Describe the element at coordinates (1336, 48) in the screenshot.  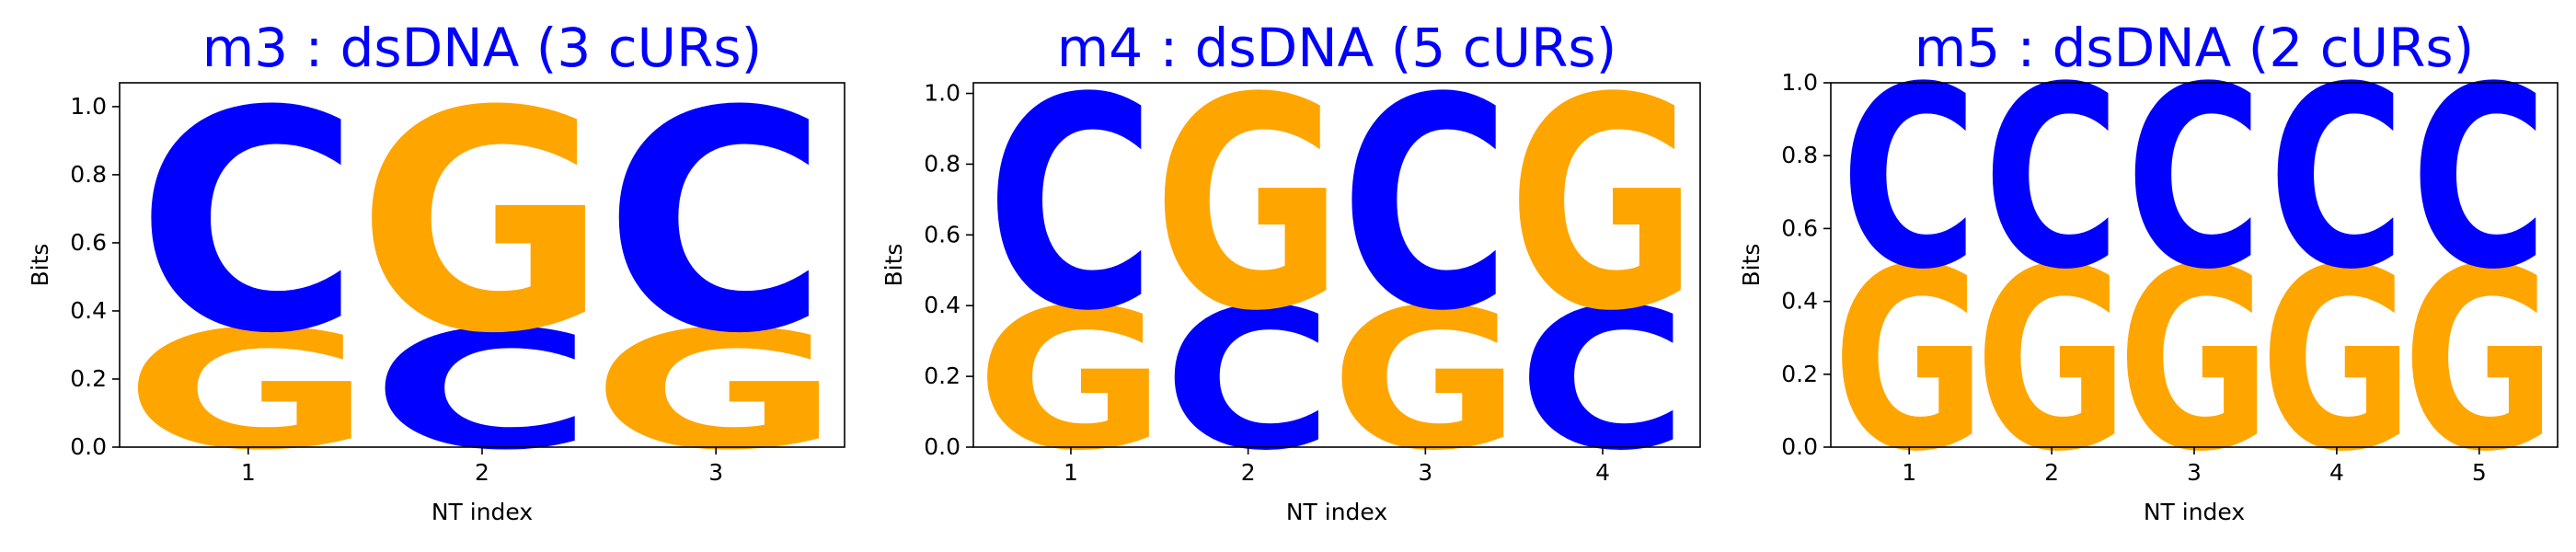
I see `chart-title: m4 : dsDNA (5 cURs)` at that location.